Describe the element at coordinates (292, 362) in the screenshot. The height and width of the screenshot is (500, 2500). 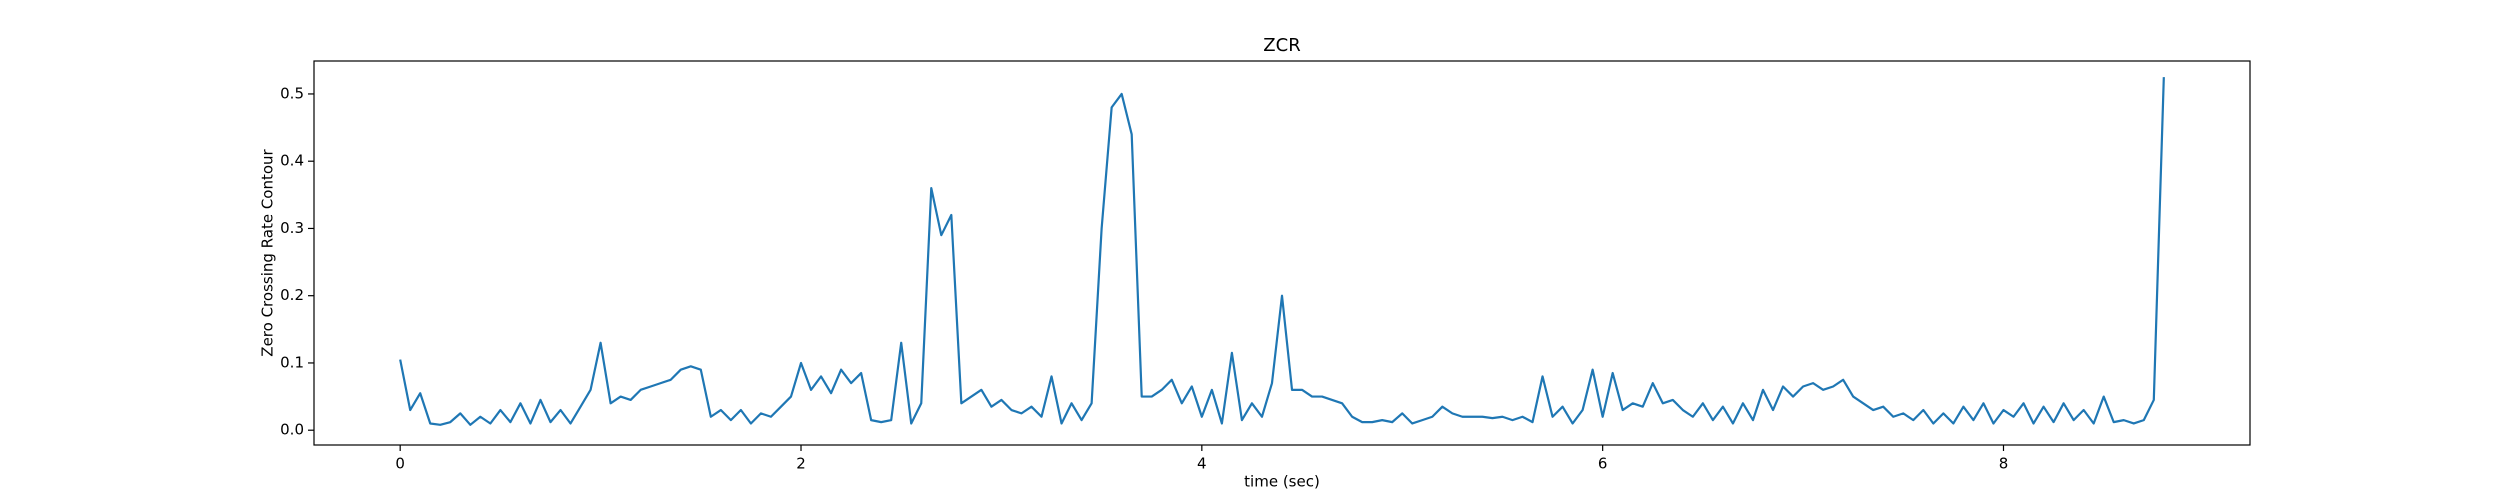
I see `y-tick-label: 0.1` at that location.